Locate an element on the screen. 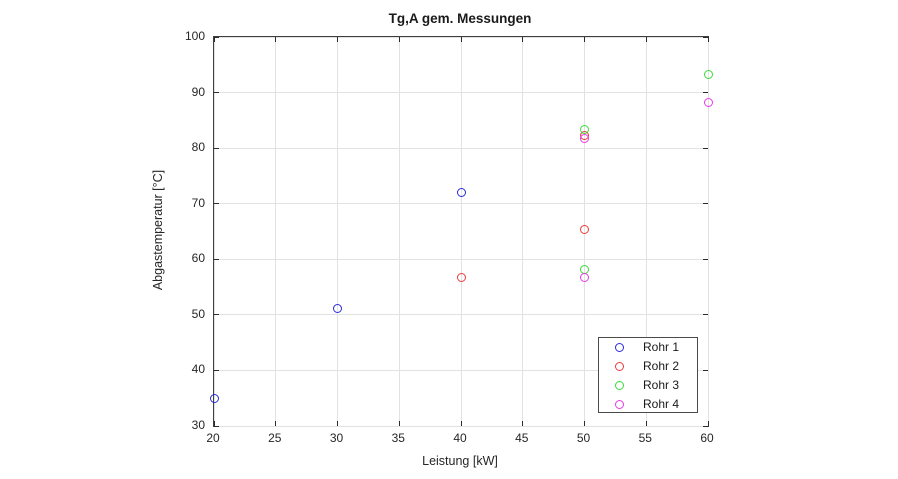  y-axis-label: Abgastemperatur [°C] is located at coordinates (158, 230).